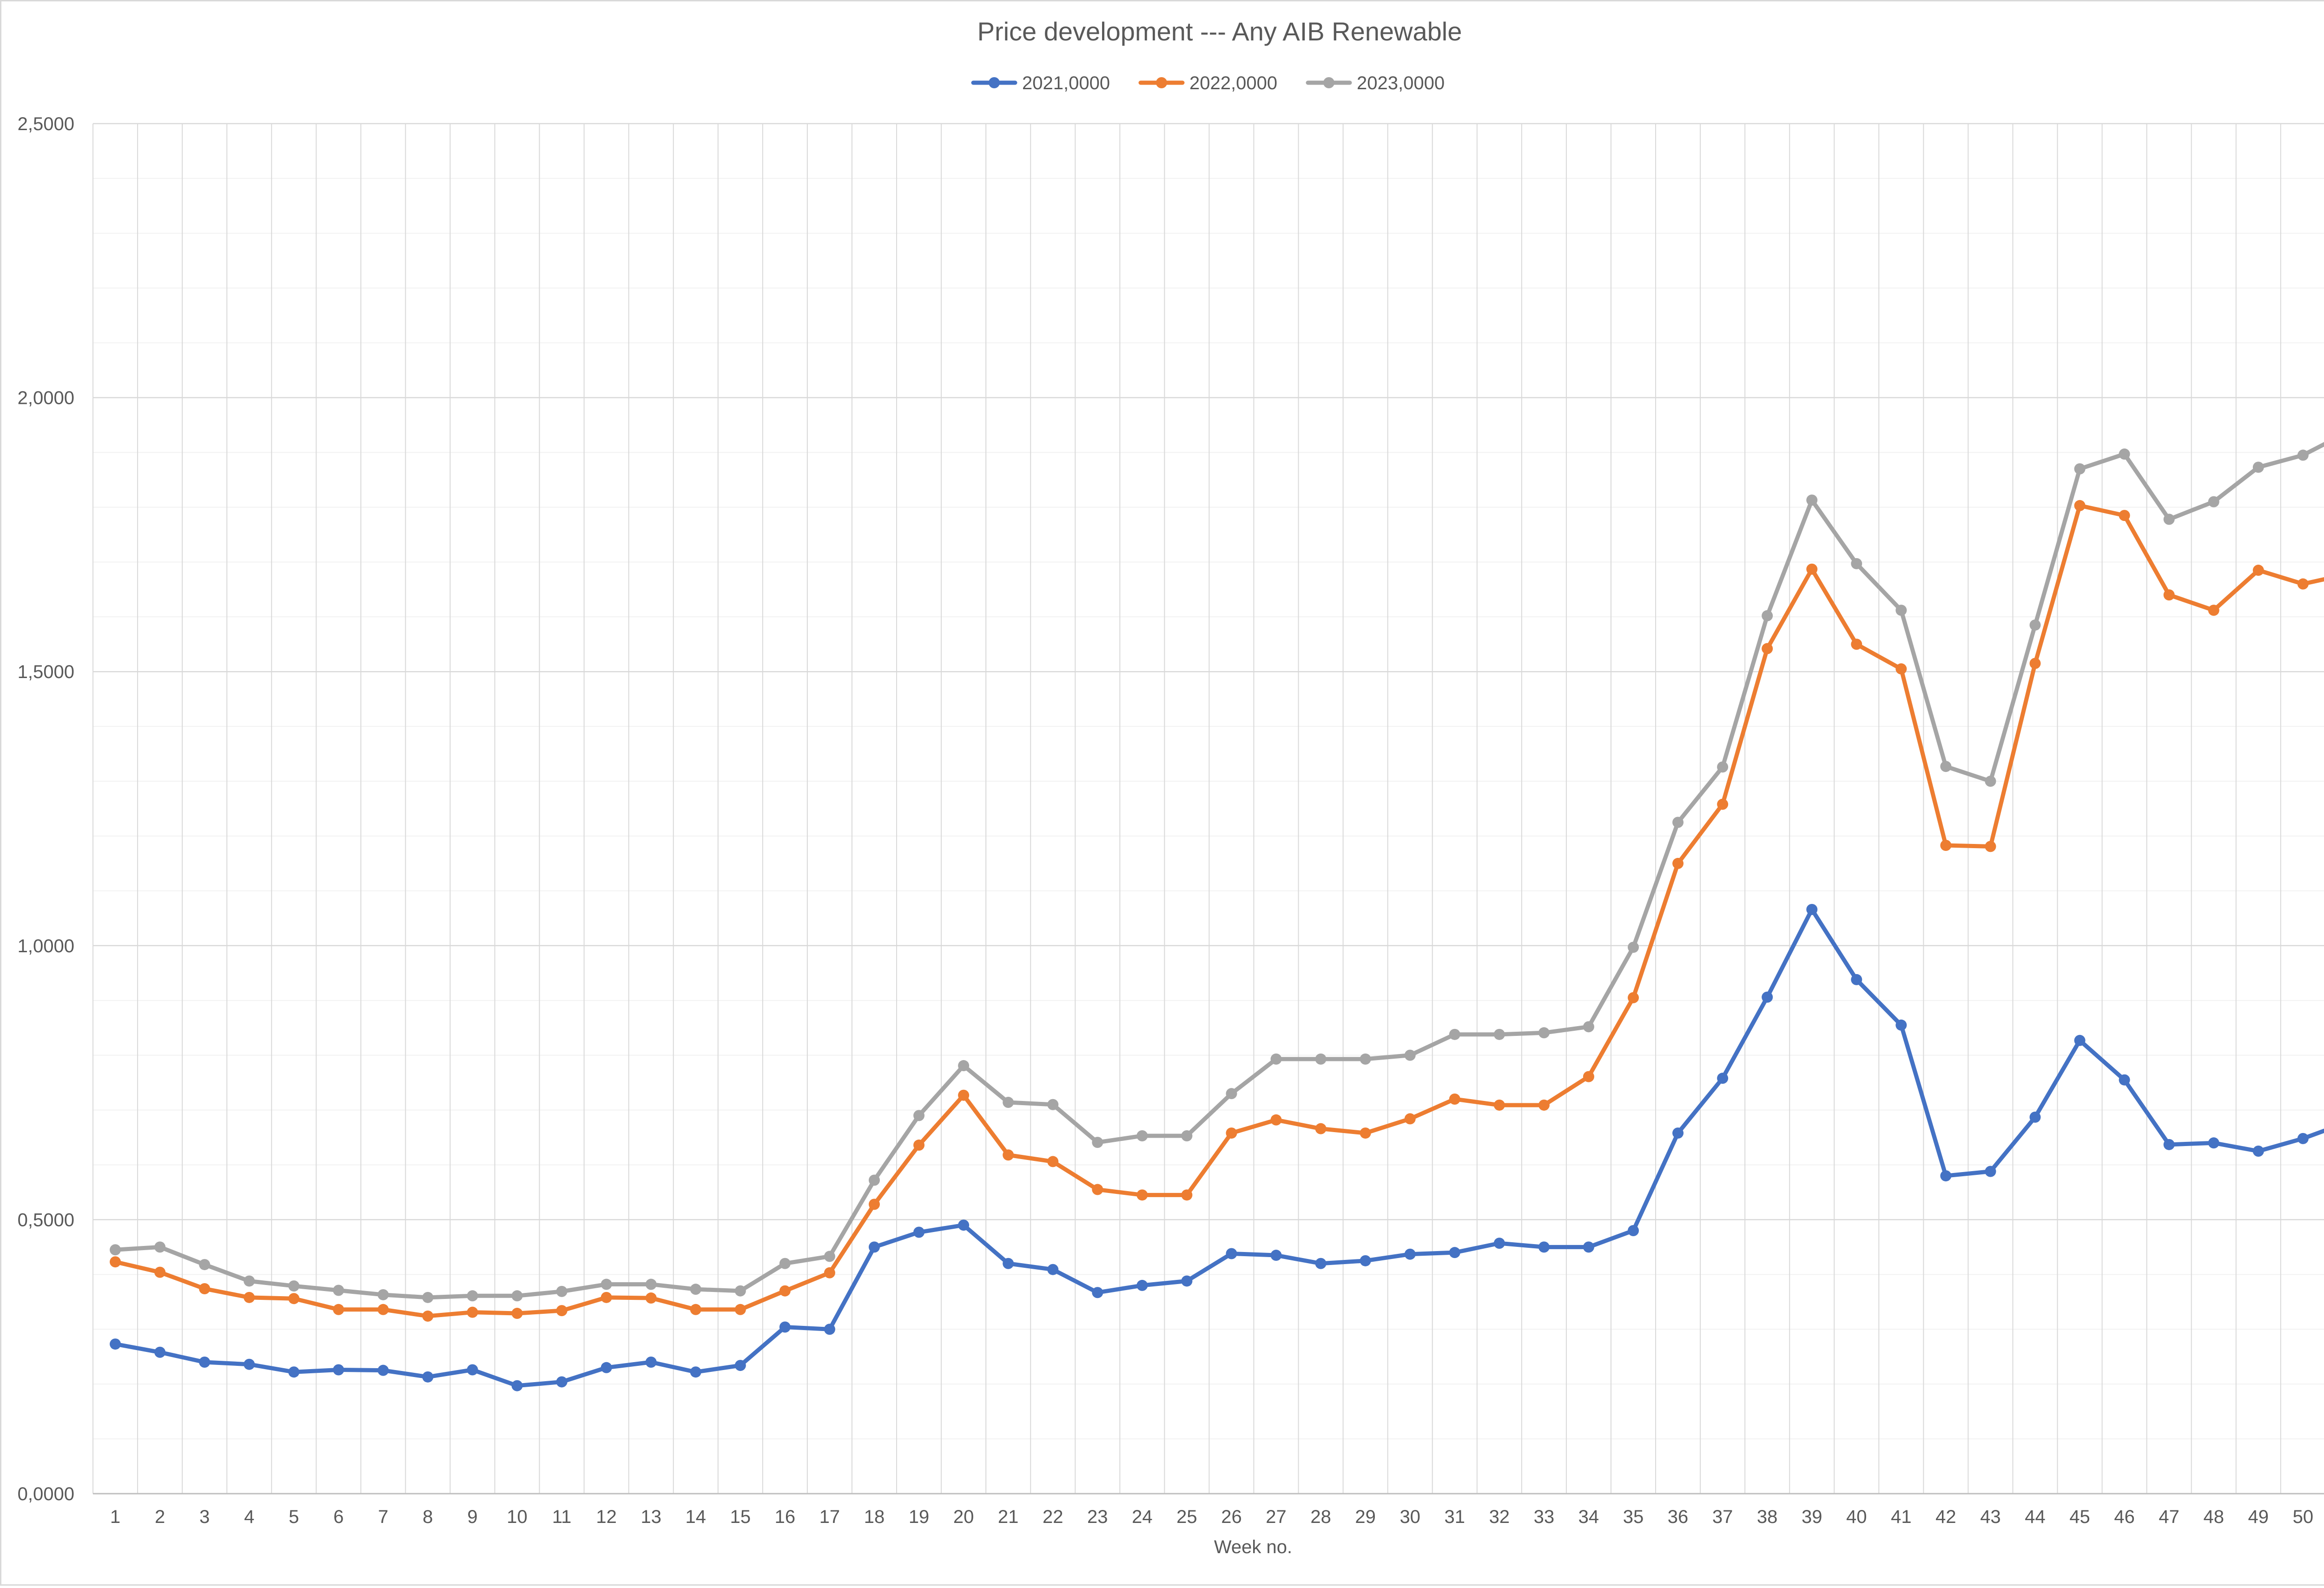 The height and width of the screenshot is (1588, 2324). Describe the element at coordinates (650, 1517) in the screenshot. I see `x-tick-label: 13` at that location.